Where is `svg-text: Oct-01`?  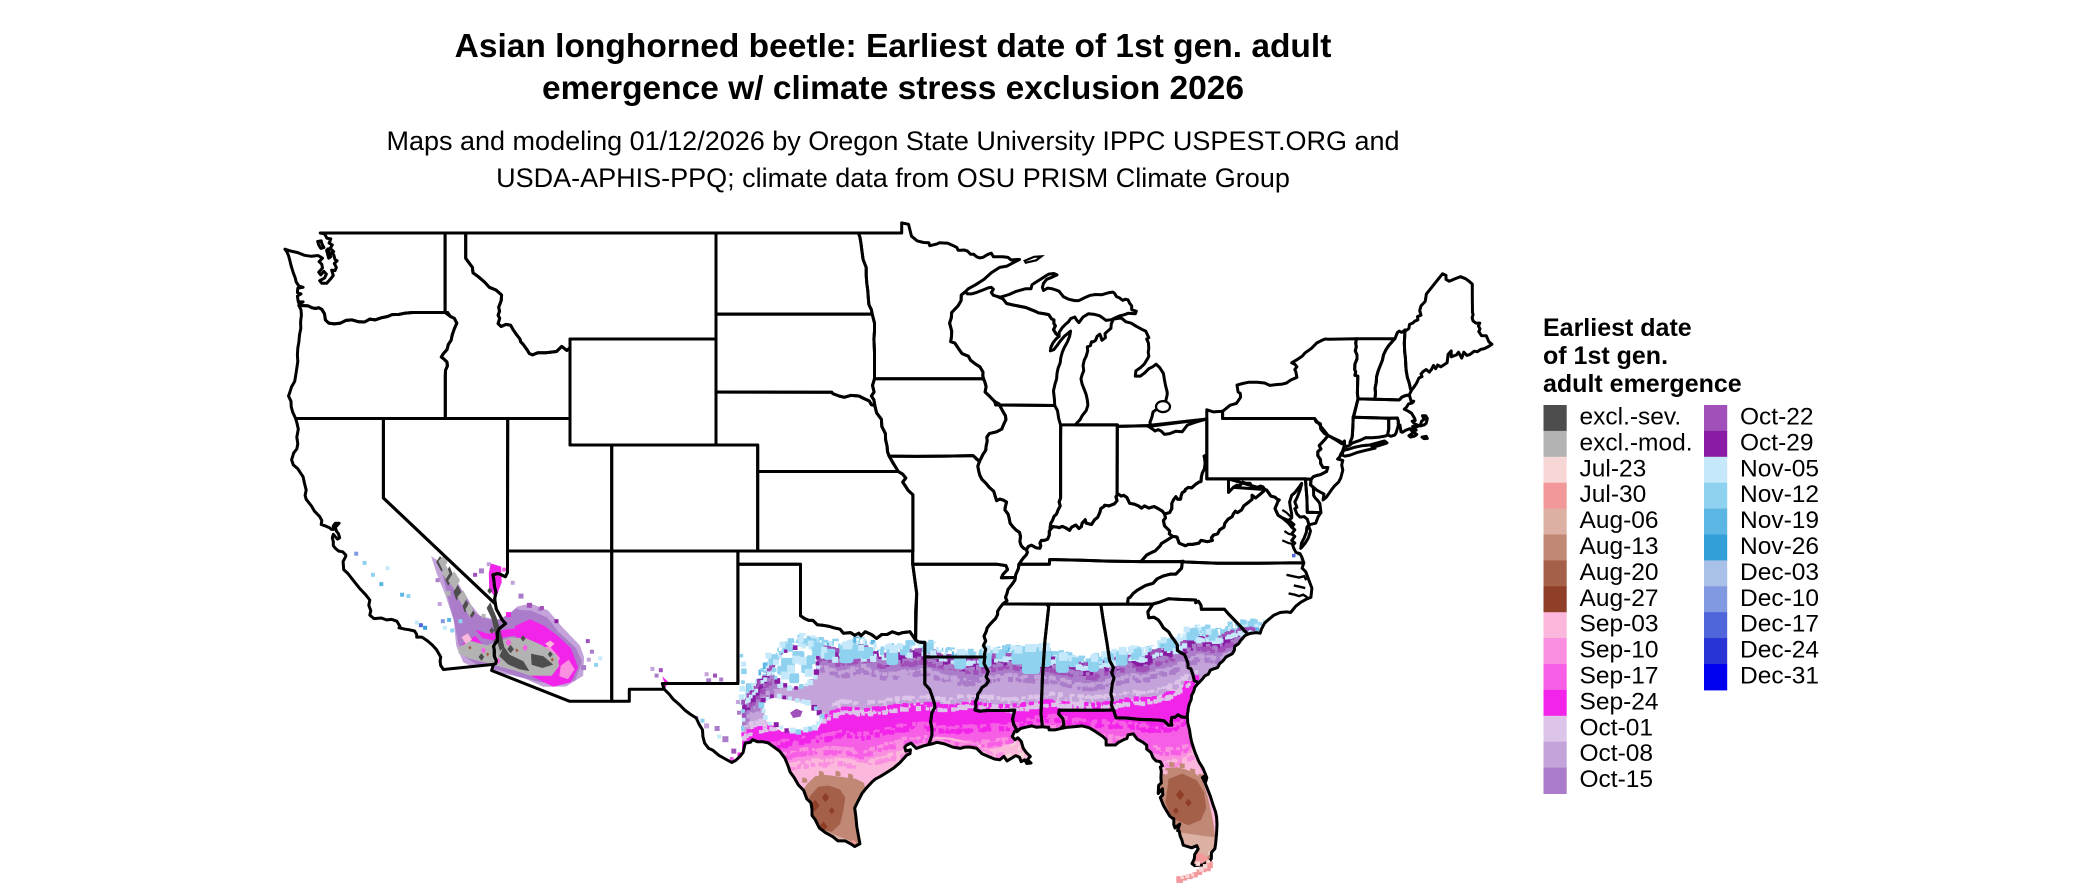
svg-text: Oct-01 is located at coordinates (1617, 727).